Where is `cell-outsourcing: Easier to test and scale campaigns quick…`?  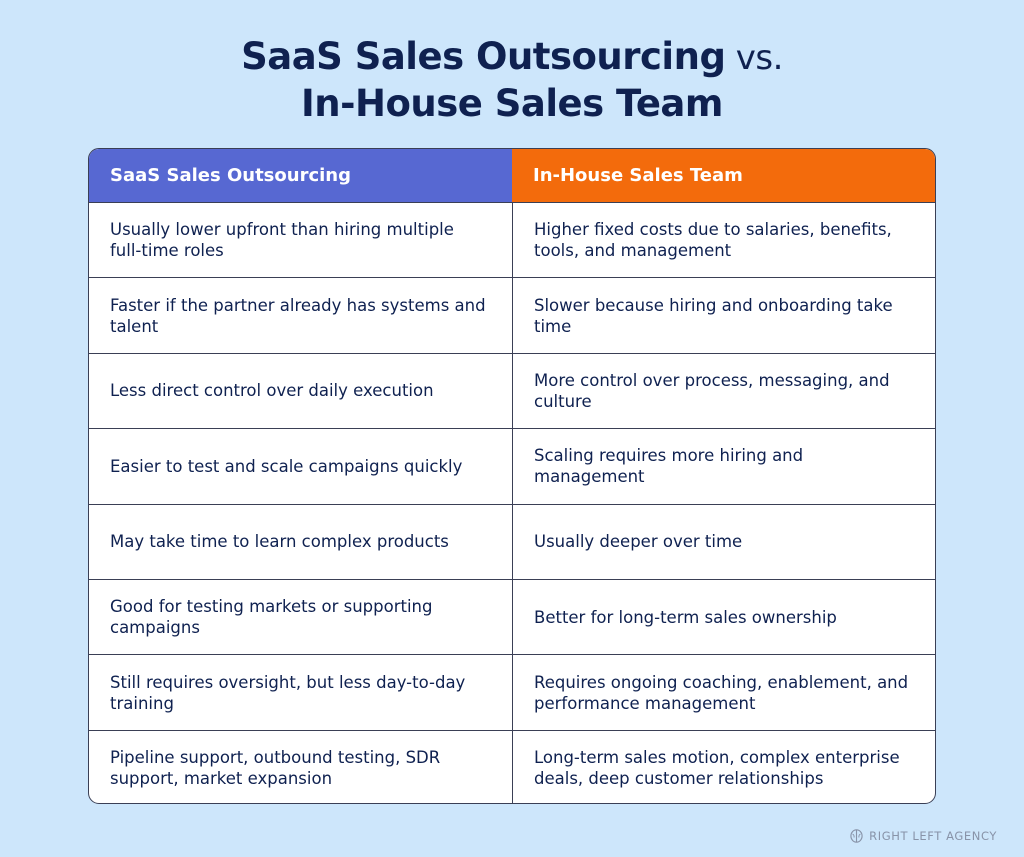
cell-outsourcing: Easier to test and scale campaigns quick… is located at coordinates (286, 466).